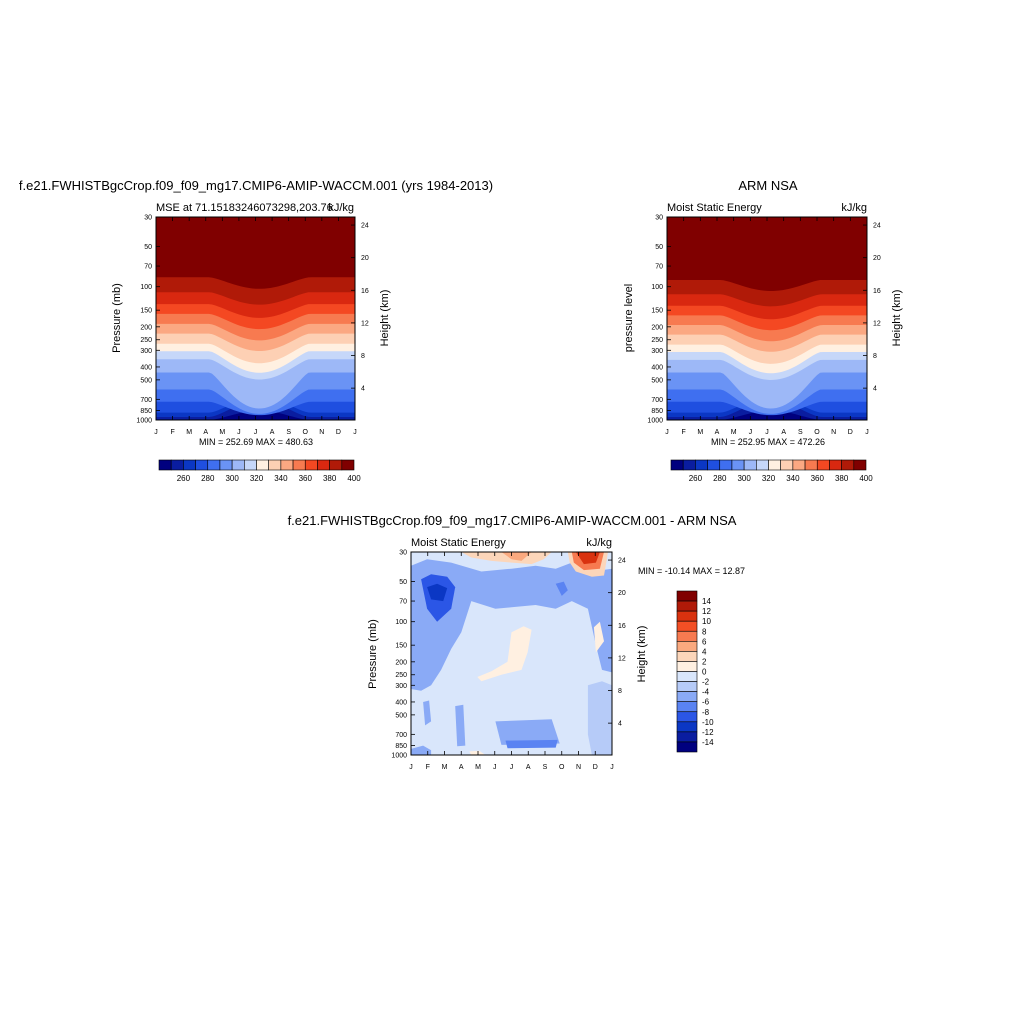  I want to click on colorbar1-label: 400, so click(354, 478).